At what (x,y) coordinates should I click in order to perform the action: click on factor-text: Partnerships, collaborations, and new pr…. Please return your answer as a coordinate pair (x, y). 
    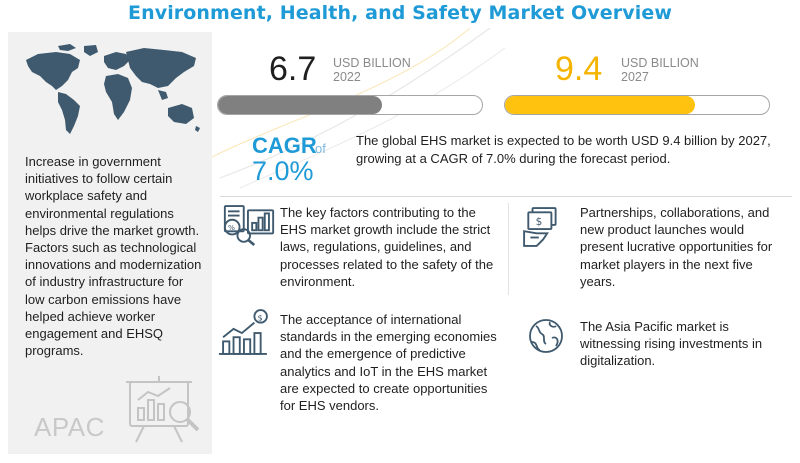
    Looking at the image, I should click on (676, 247).